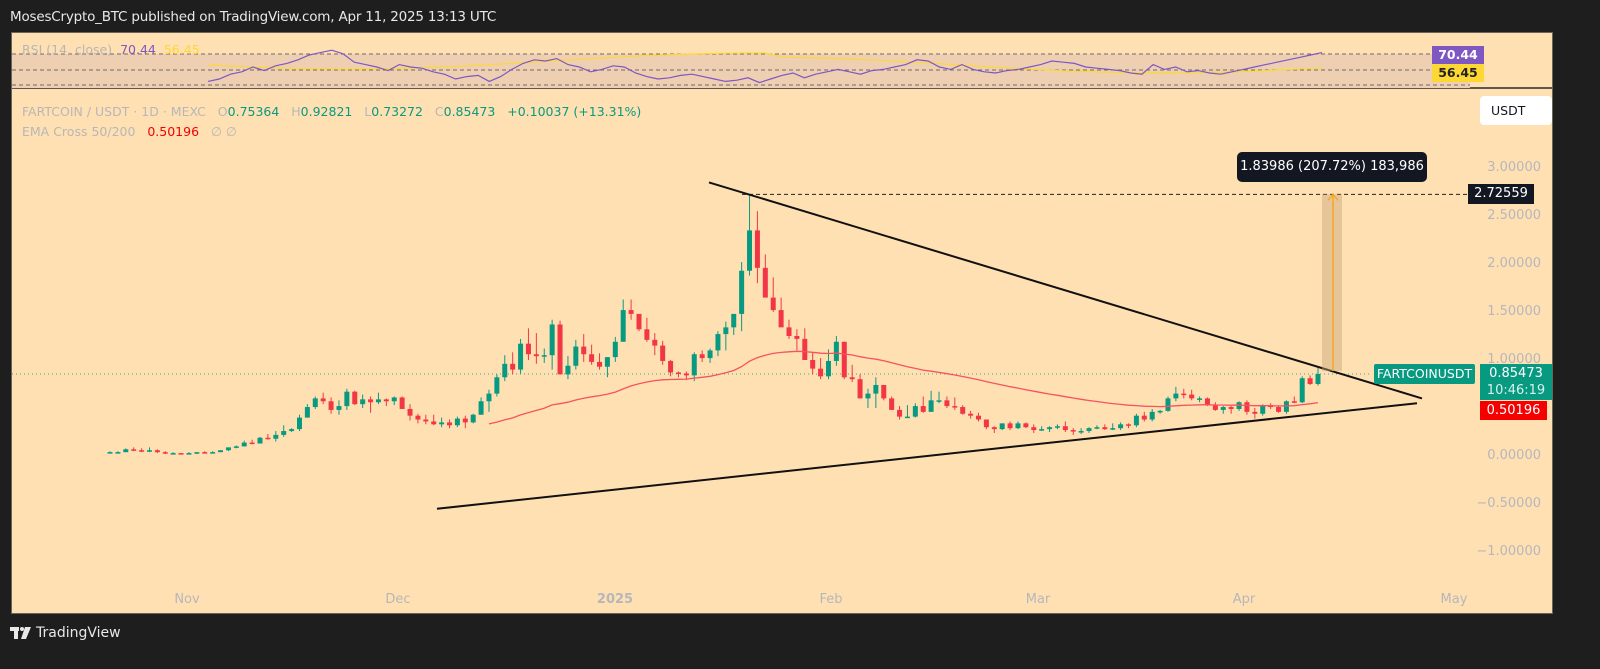 This screenshot has height=669, width=1600. Describe the element at coordinates (615, 599) in the screenshot. I see `time-tick: 2025` at that location.